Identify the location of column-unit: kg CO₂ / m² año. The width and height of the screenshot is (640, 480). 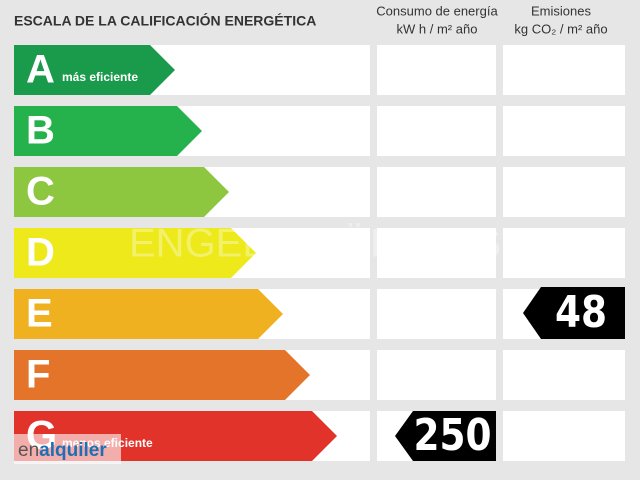
(560, 28).